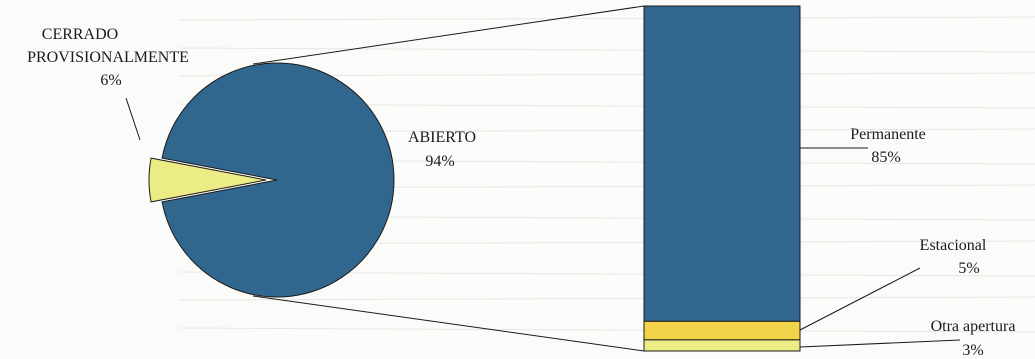  I want to click on stacked-bar, so click(722, 178).